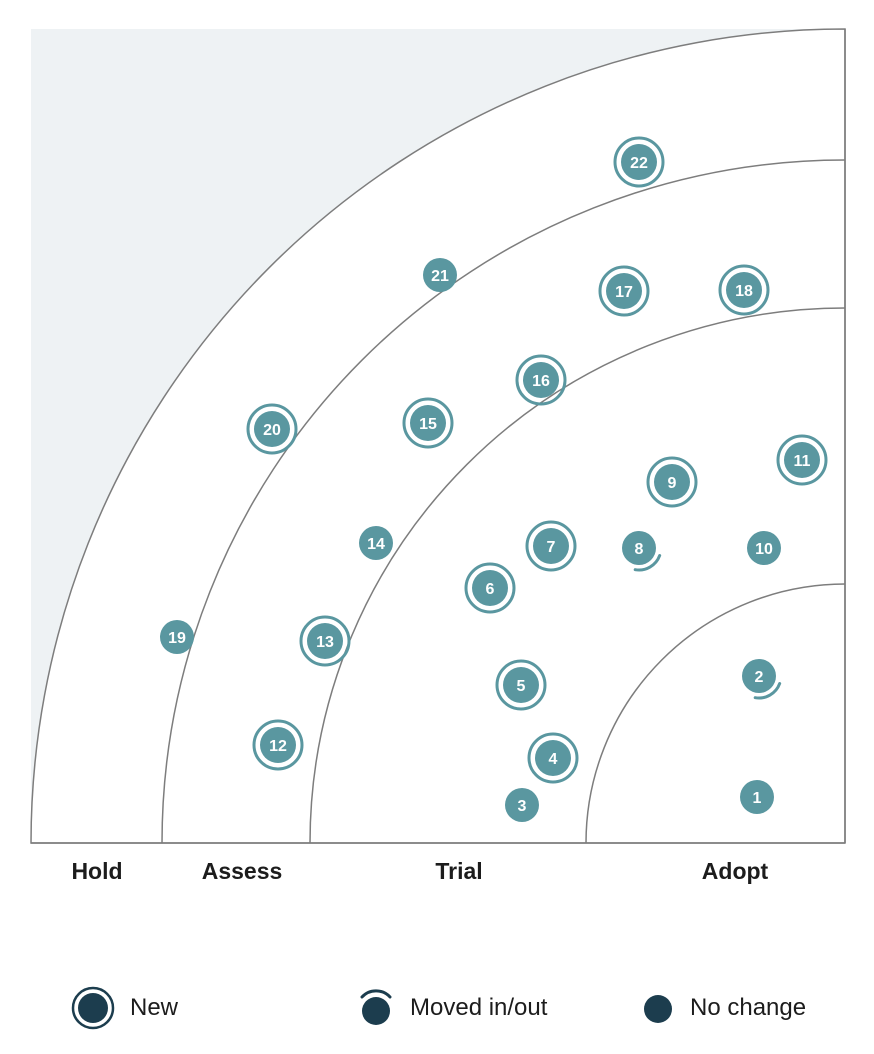 This screenshot has height=1054, width=874. I want to click on blip-number: 19, so click(177, 638).